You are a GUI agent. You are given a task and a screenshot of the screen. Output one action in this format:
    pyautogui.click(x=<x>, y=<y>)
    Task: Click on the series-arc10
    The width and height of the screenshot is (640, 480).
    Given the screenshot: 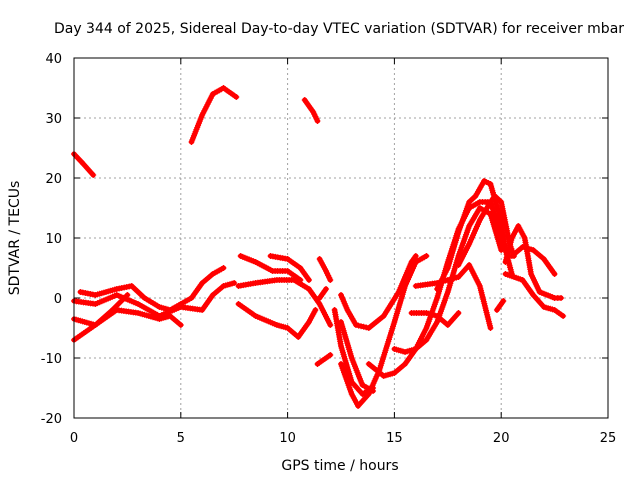 What is the action you would take?
    pyautogui.click(x=289, y=268)
    